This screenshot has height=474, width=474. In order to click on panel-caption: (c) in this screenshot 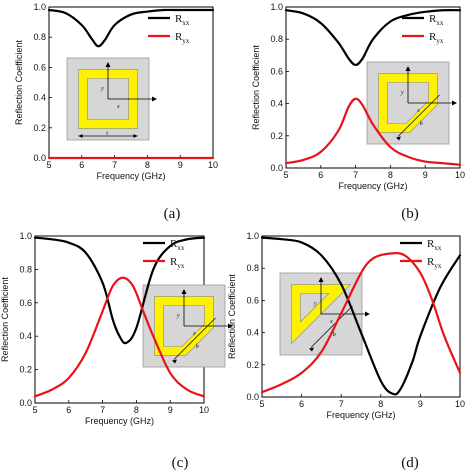, I will do `click(180, 463)`.